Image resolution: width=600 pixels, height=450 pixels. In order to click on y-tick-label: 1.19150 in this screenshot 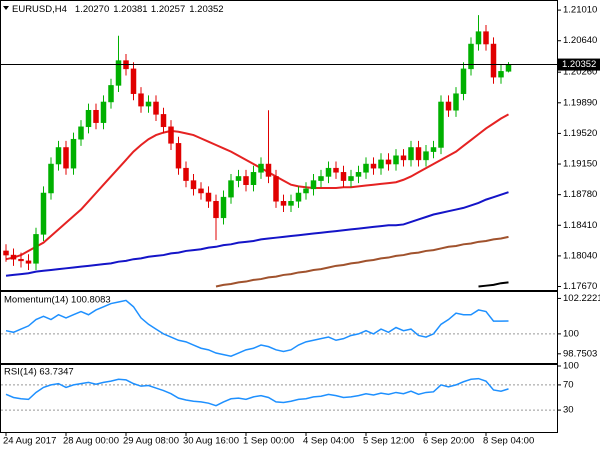, I will do `click(580, 164)`.